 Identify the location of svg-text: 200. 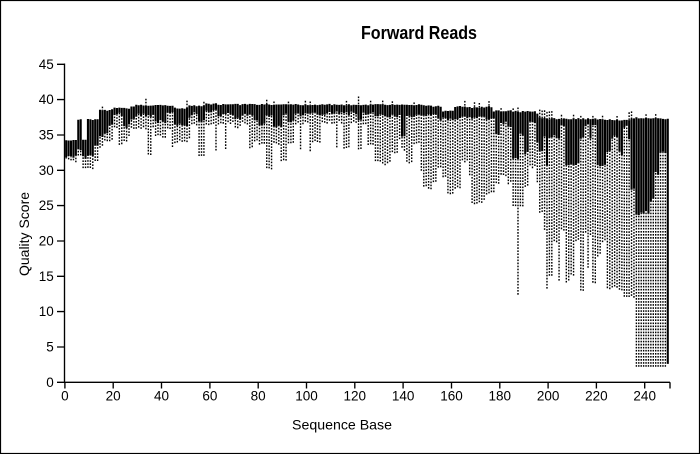
(548, 395).